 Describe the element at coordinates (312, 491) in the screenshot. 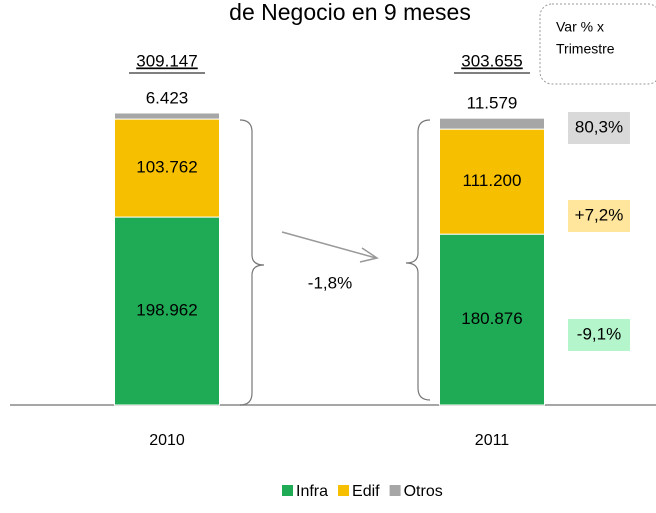

I see `legend-label: Infra` at that location.